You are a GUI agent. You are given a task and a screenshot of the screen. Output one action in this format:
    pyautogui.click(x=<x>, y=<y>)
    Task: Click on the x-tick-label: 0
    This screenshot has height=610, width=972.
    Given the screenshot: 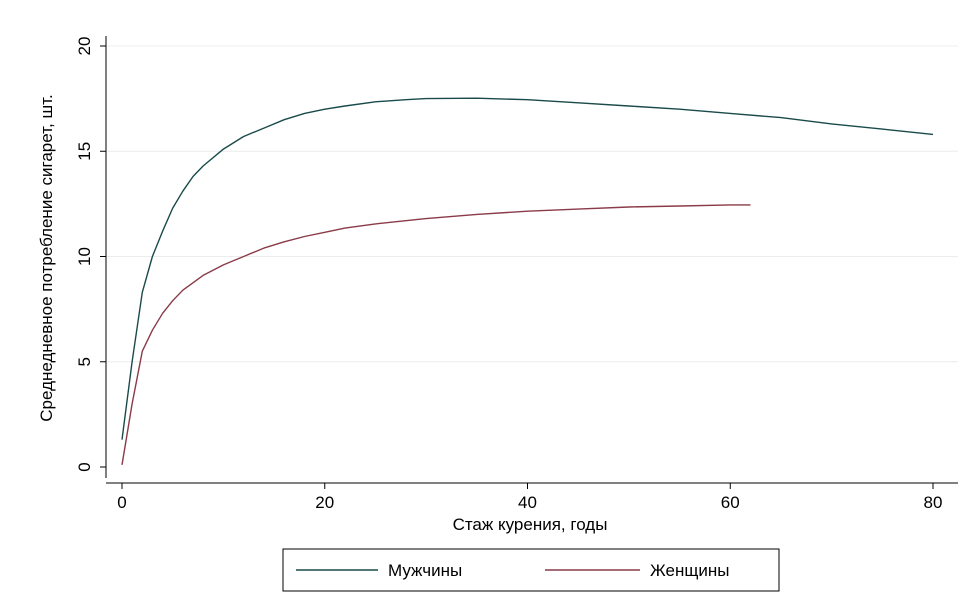 What is the action you would take?
    pyautogui.click(x=121, y=502)
    